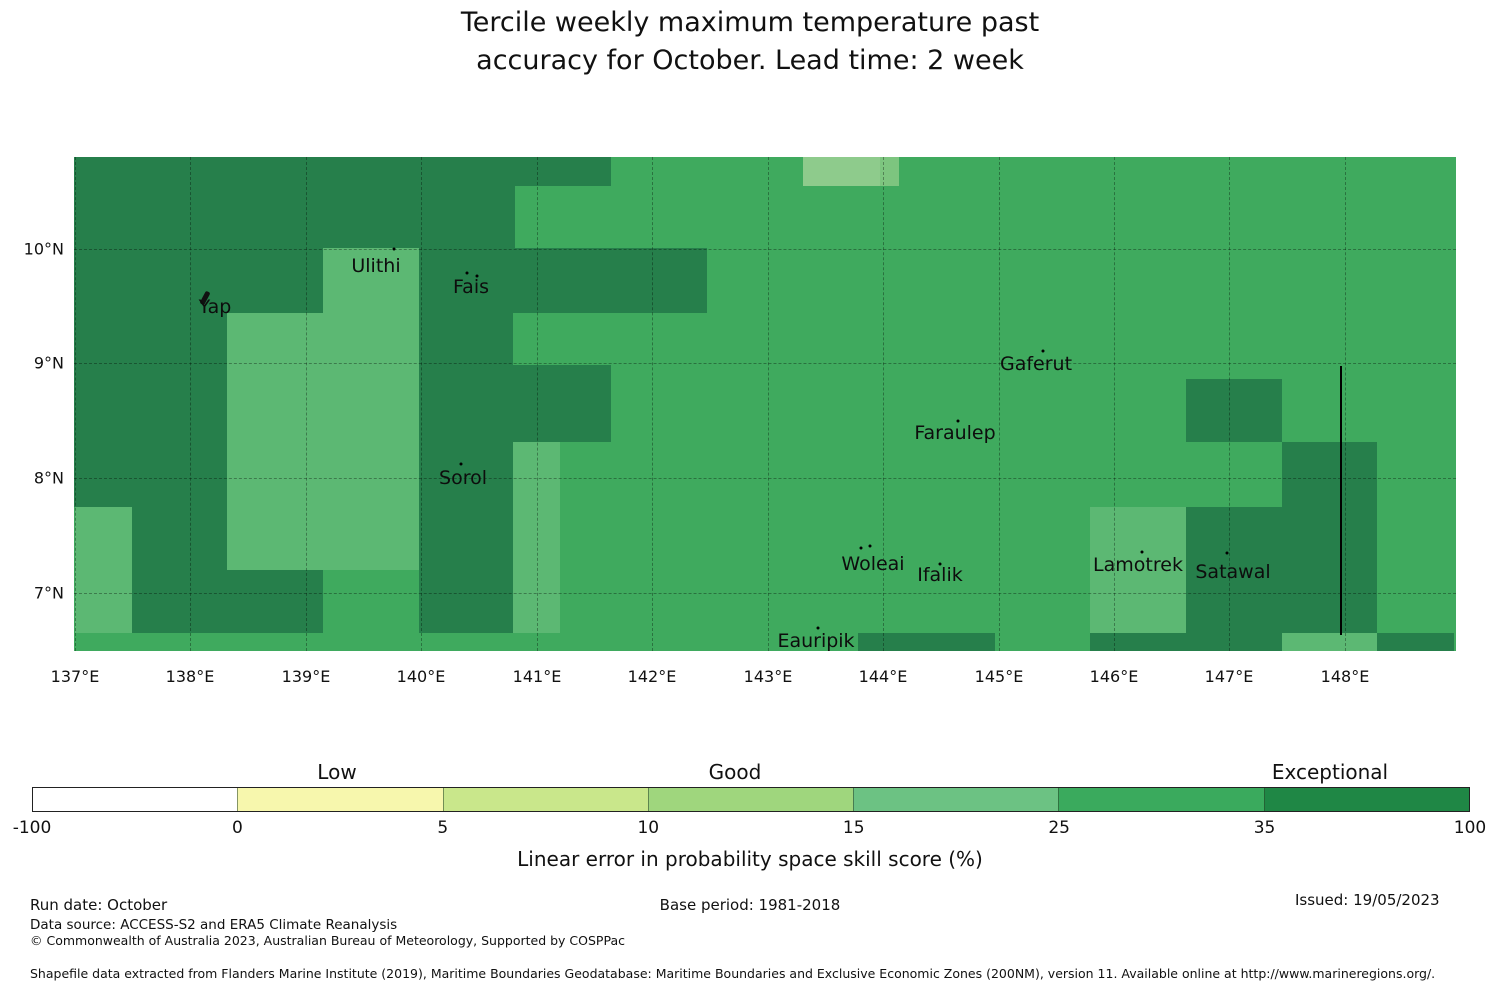 This screenshot has height=990, width=1500. I want to click on island-label-faraulep: Faraulep, so click(955, 433).